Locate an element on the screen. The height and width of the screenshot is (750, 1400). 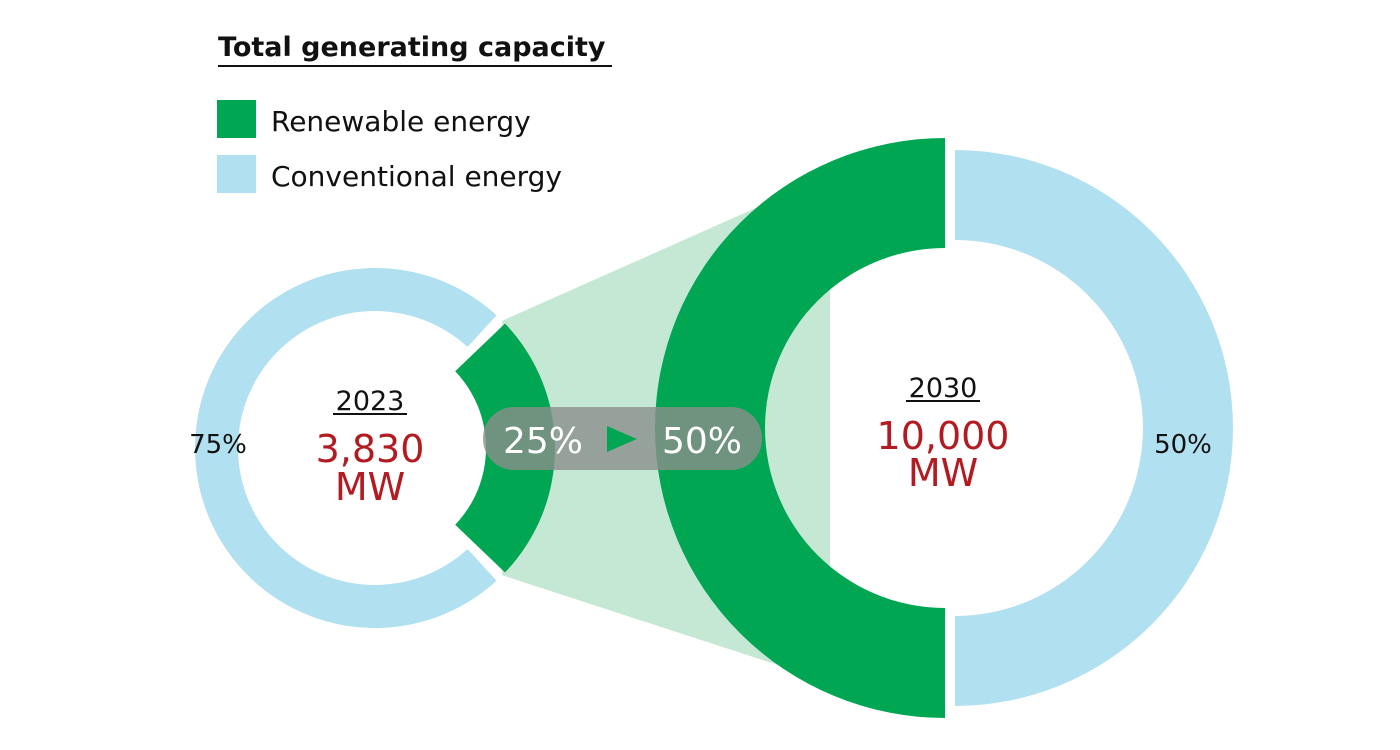
transition-pill: 25% 50% is located at coordinates (622, 438).